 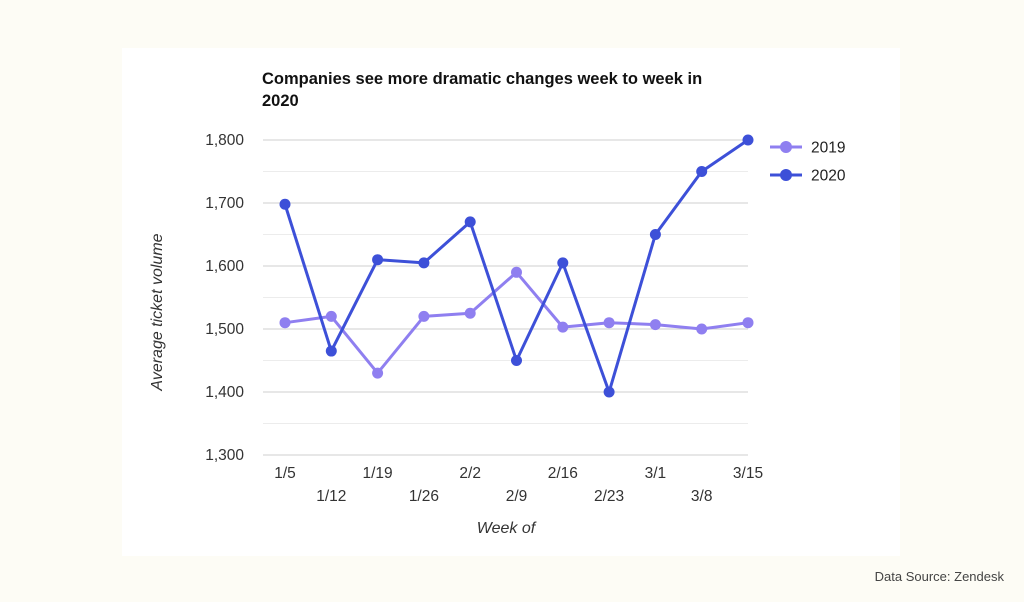 What do you see at coordinates (470, 473) in the screenshot?
I see `x-tick-label: 2/2` at bounding box center [470, 473].